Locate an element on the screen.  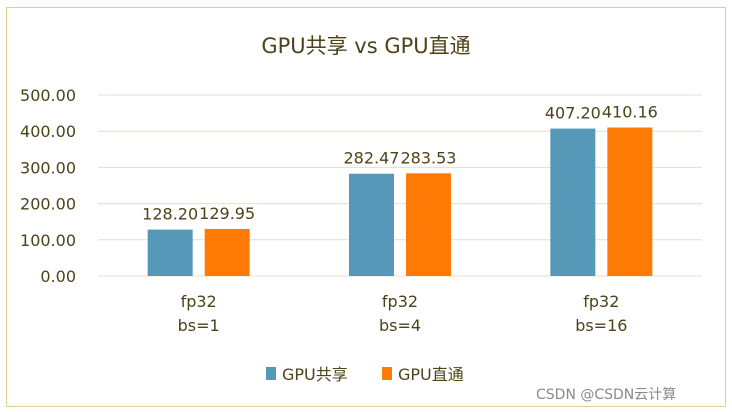
x-axis: fp32 bs=1 fp32 bs=4 fp32 bs=16 is located at coordinates (403, 313).